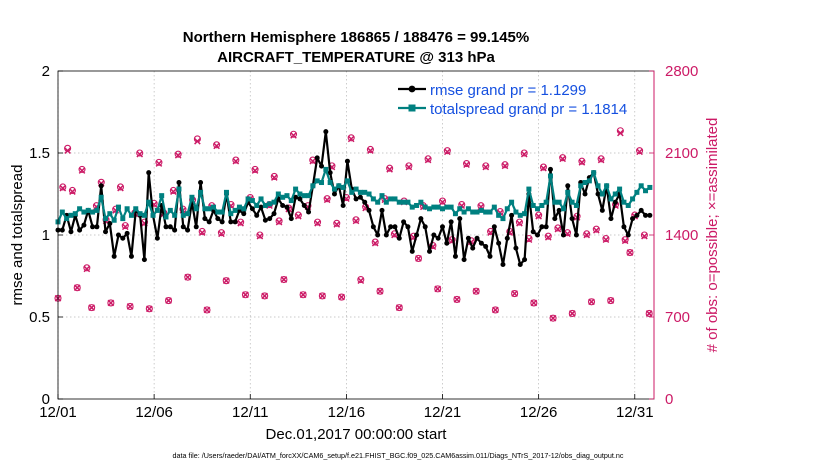 The width and height of the screenshot is (830, 470). Describe the element at coordinates (669, 399) in the screenshot. I see `right-tick-label-0: 0` at that location.